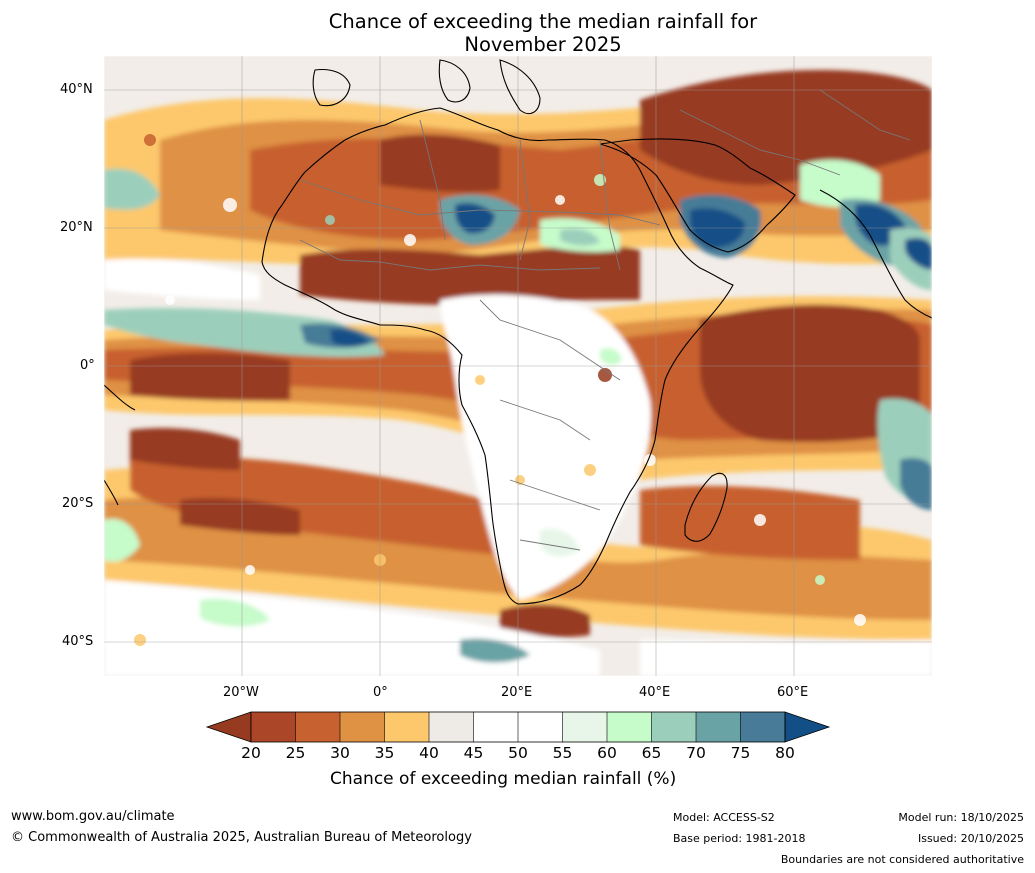 The image size is (1035, 873). I want to click on colorbar-title: Chance of exceeding median rainfall (%), so click(503, 779).